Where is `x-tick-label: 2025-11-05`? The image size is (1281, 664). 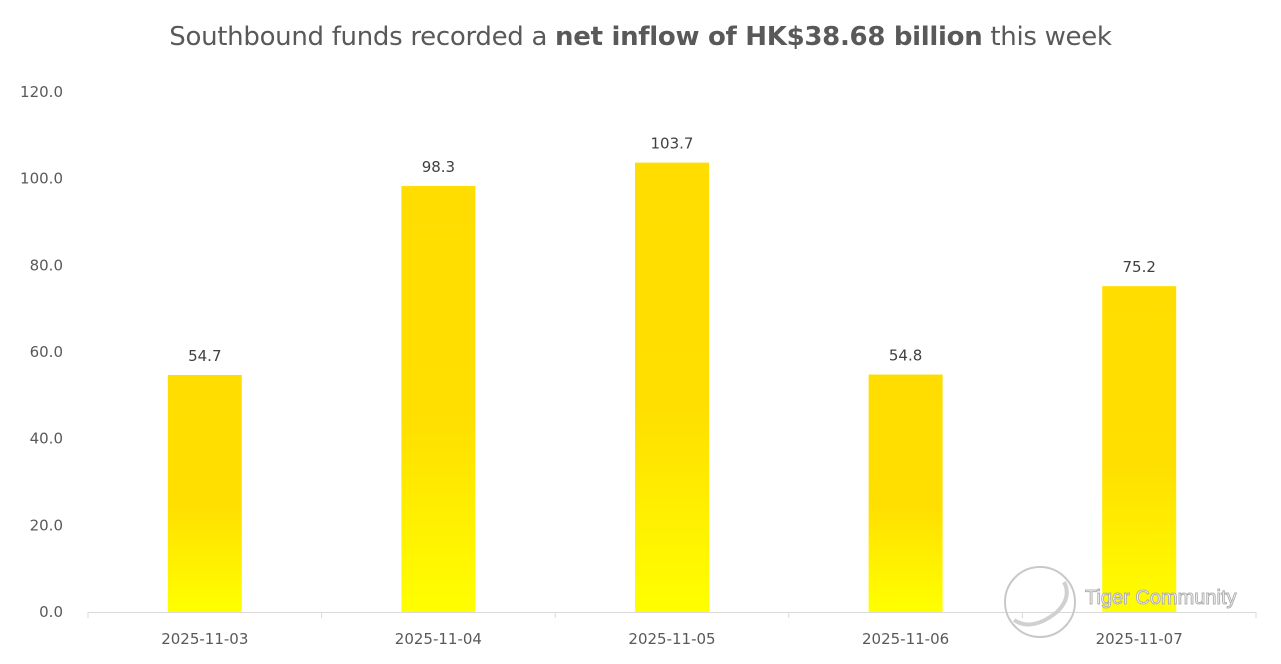
x-tick-label: 2025-11-05 is located at coordinates (671, 639).